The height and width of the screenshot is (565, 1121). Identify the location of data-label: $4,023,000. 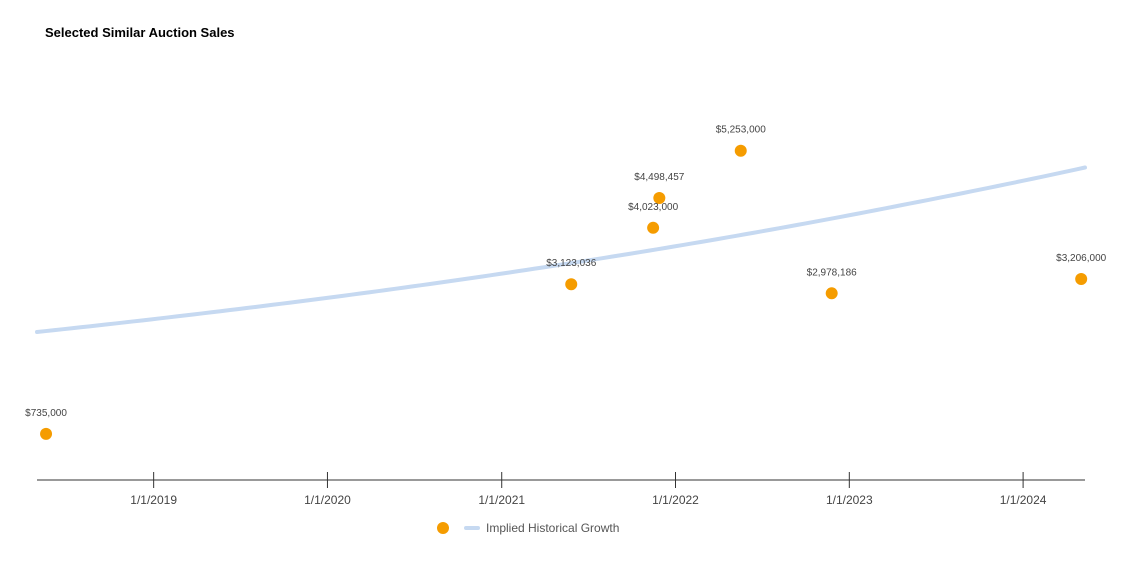
(653, 207).